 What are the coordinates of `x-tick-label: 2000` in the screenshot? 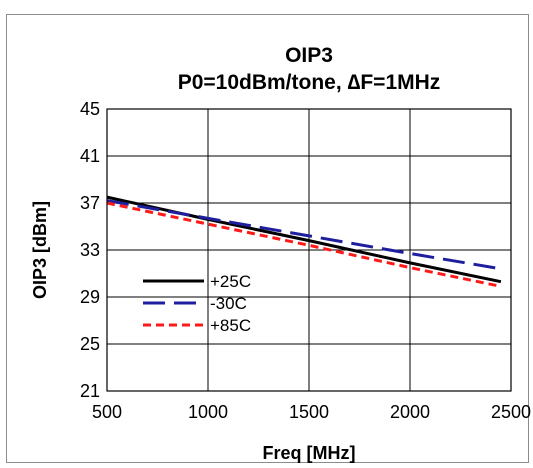 It's located at (410, 412).